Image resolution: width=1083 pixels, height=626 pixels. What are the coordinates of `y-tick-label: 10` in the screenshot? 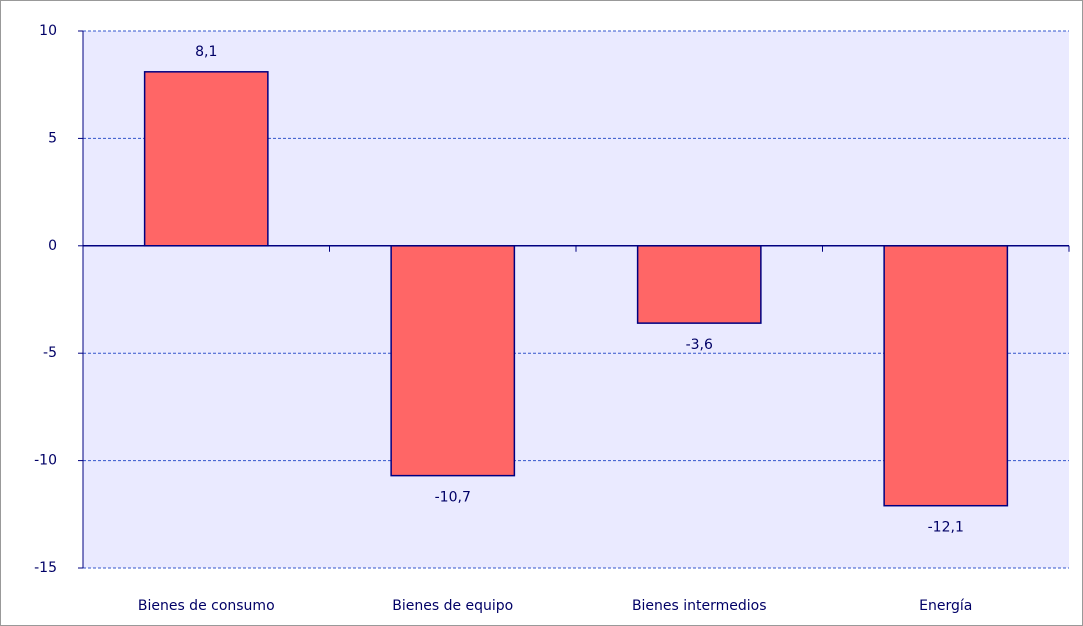 It's located at (48, 31).